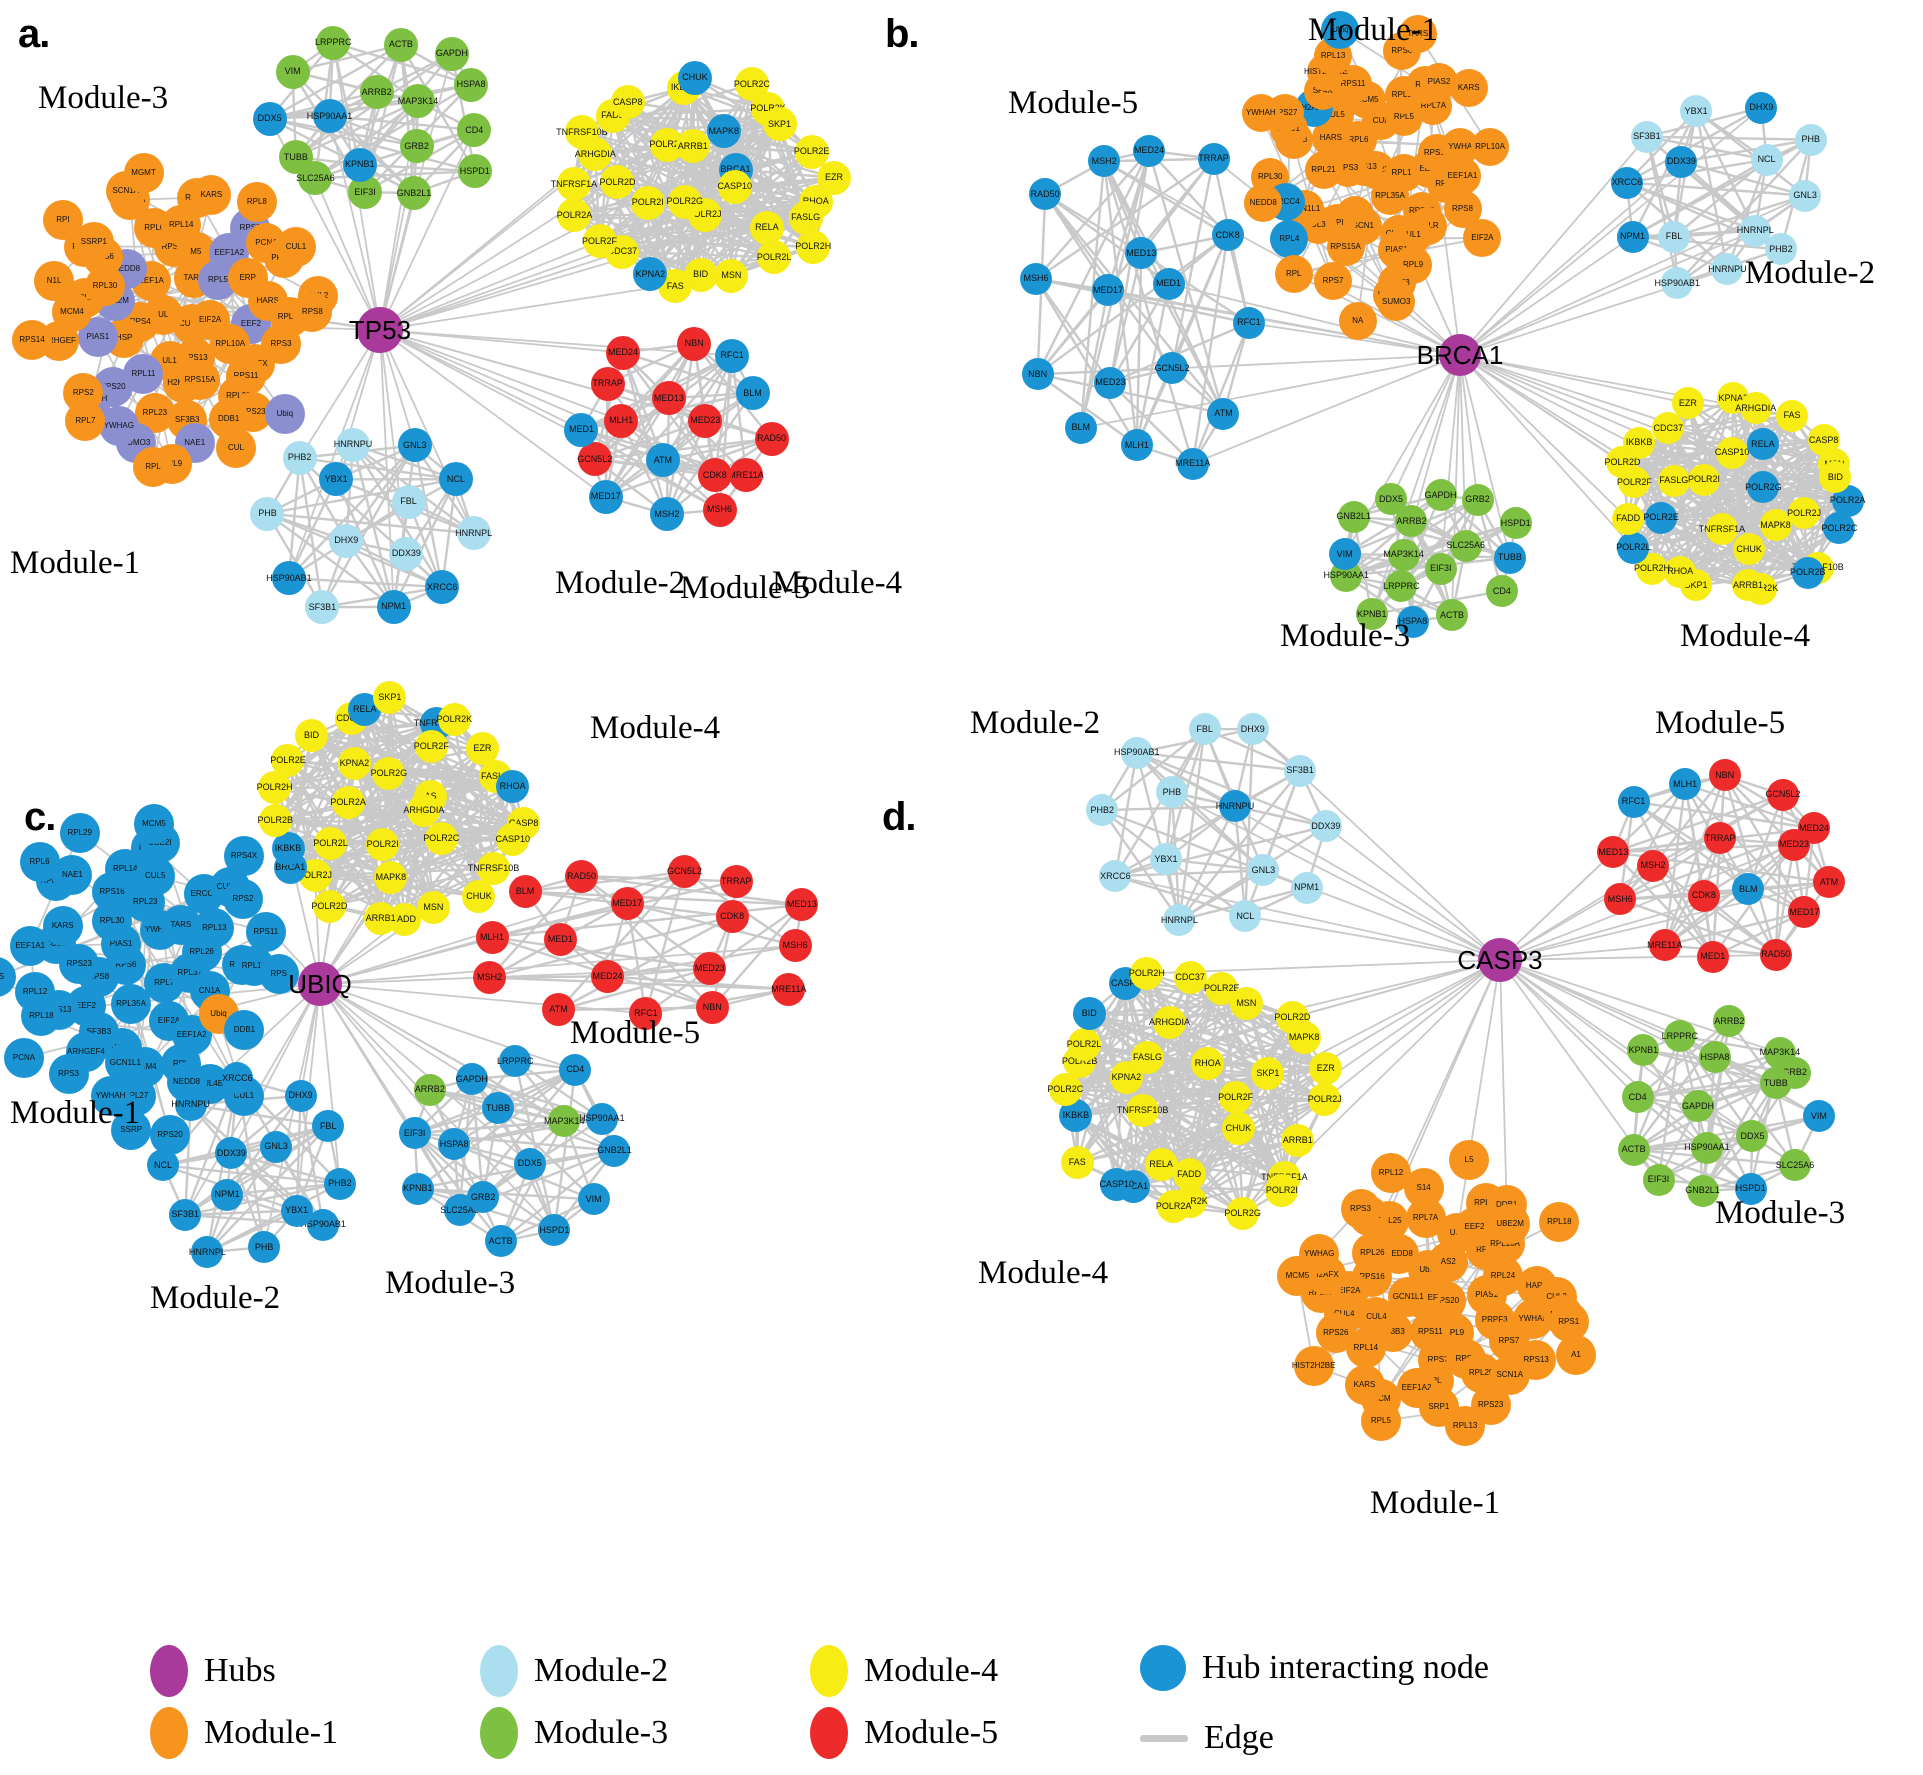 The width and height of the screenshot is (1923, 1775). Describe the element at coordinates (492, 937) in the screenshot. I see `network-node: MLH1` at that location.